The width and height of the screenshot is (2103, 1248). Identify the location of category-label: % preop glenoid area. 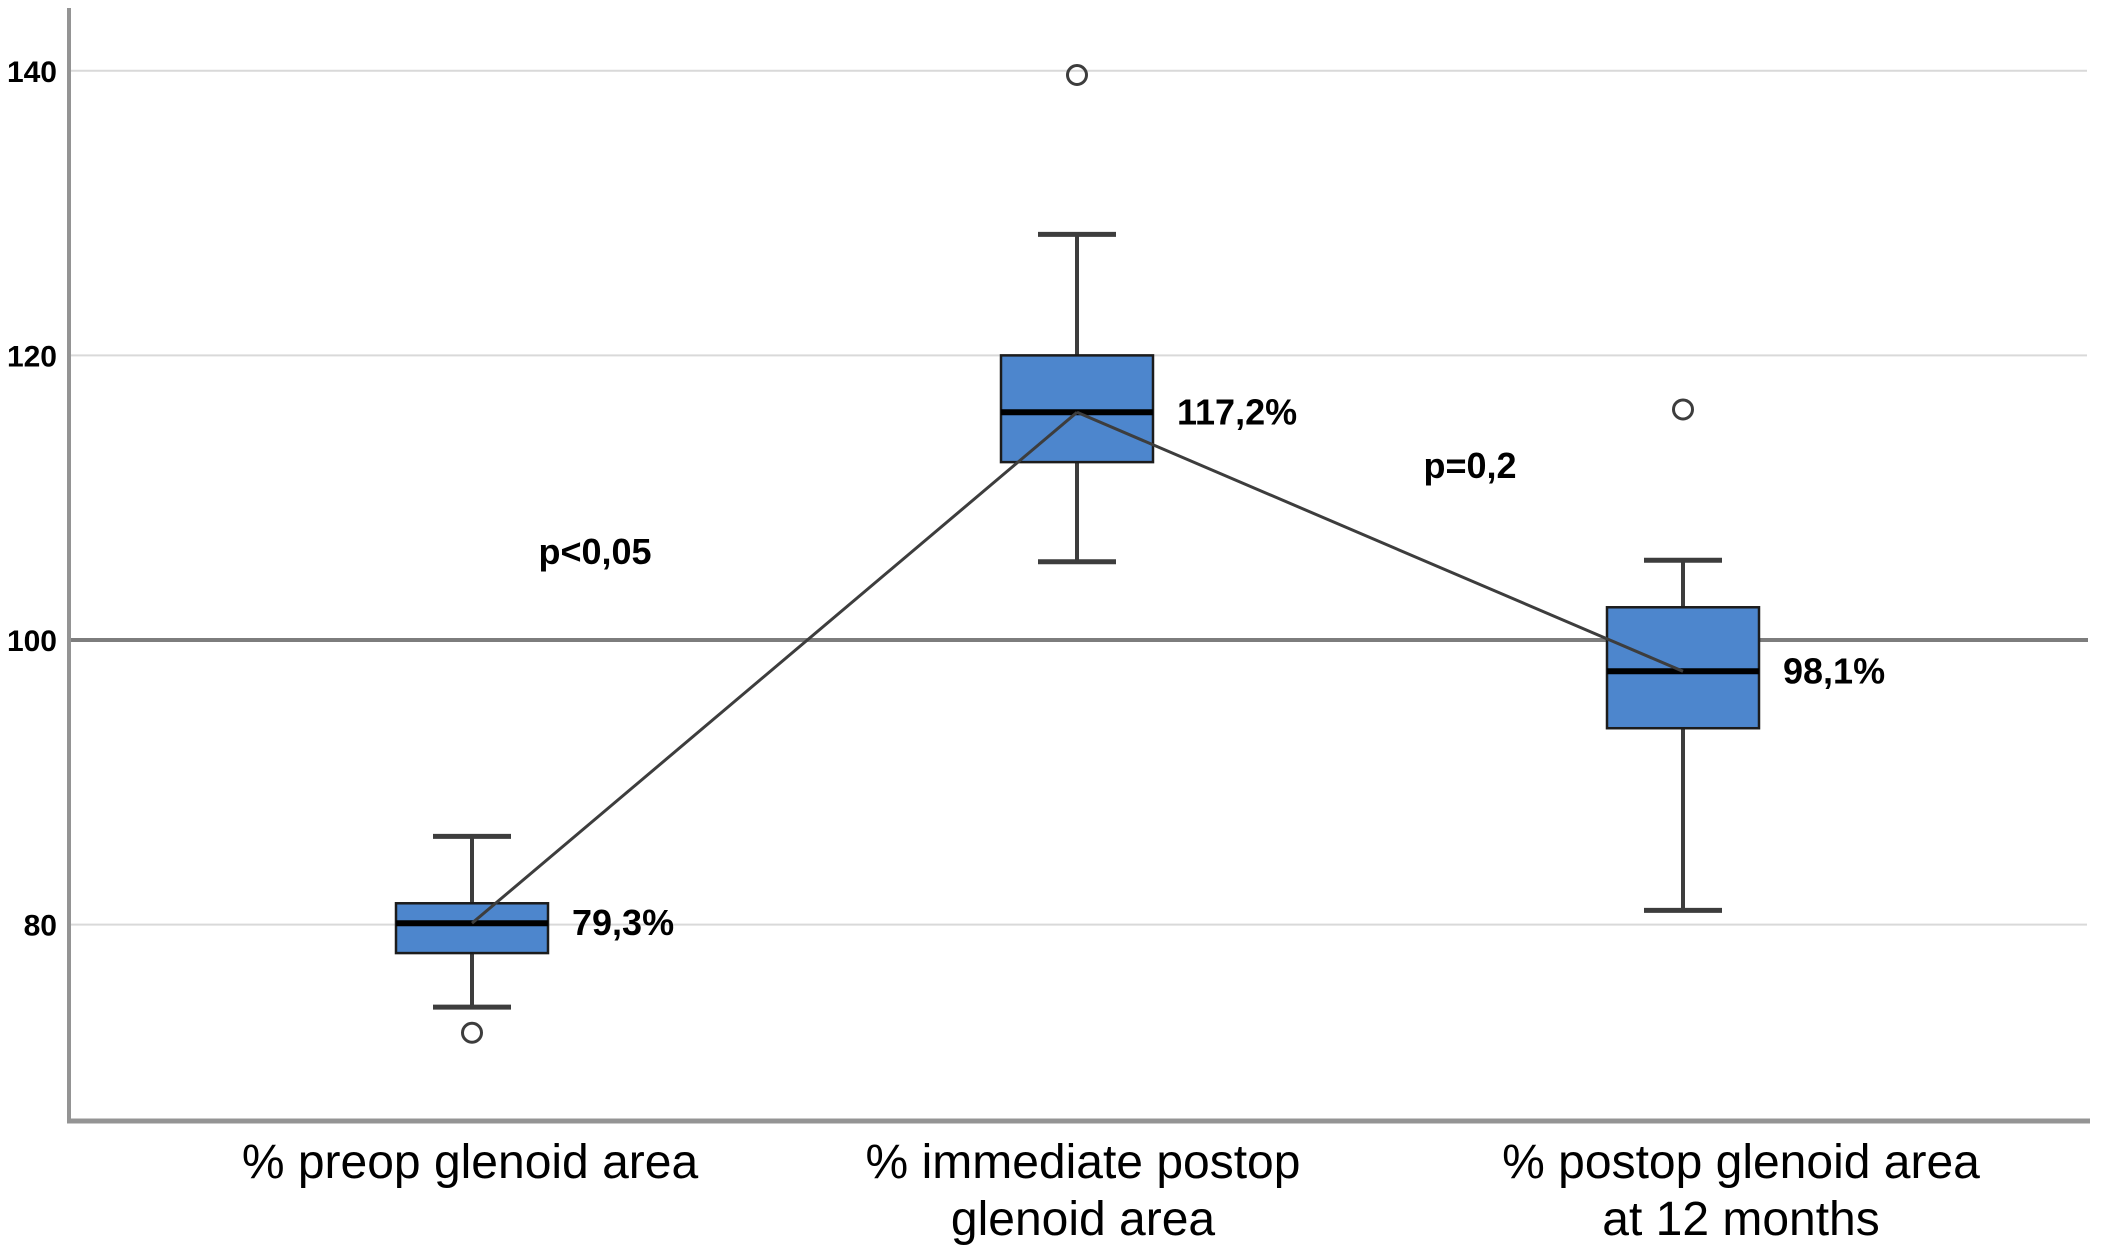
(470, 1162).